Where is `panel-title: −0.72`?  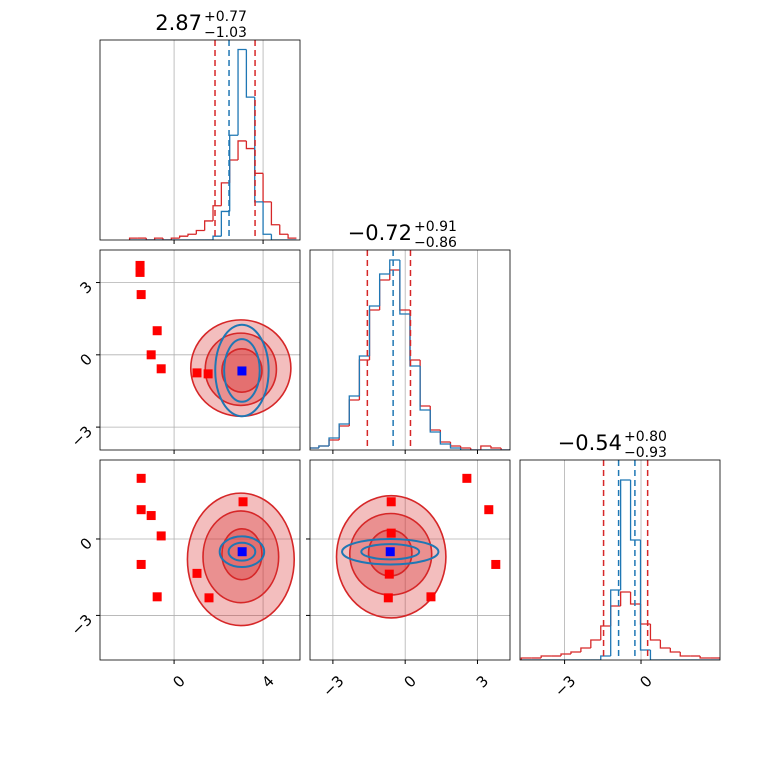 panel-title: −0.72 is located at coordinates (380, 233).